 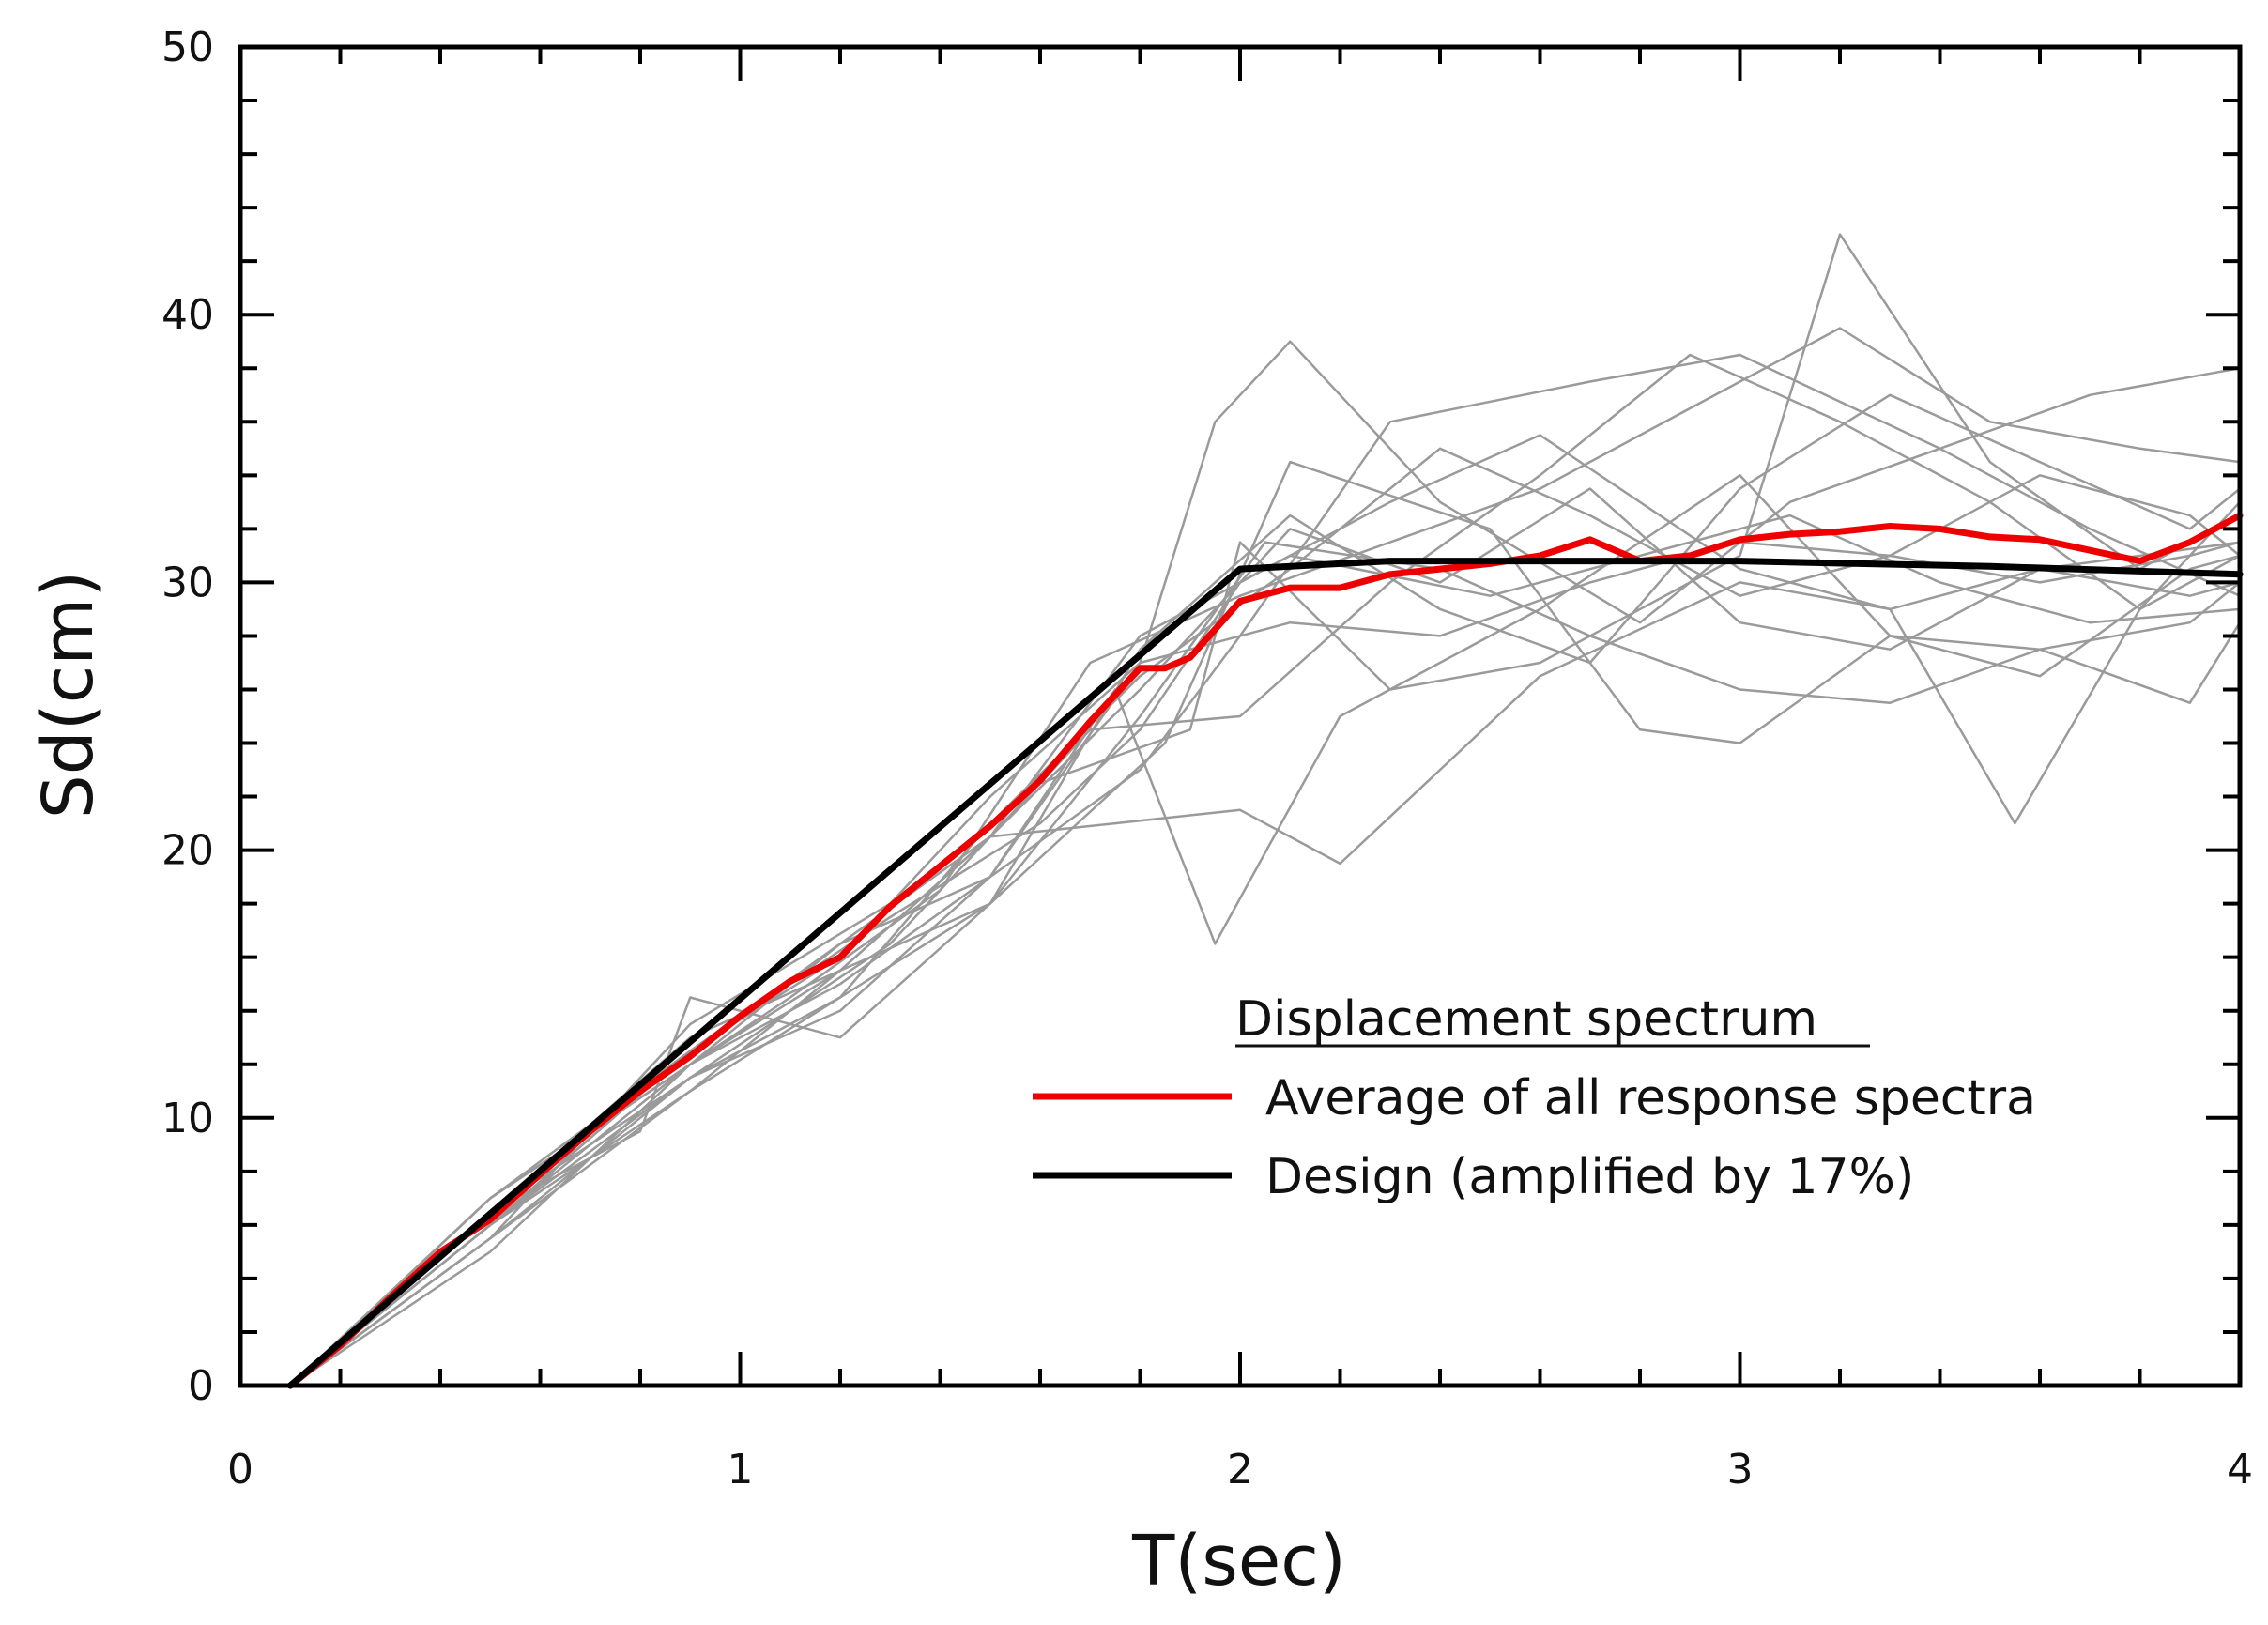 What do you see at coordinates (1650, 1098) in the screenshot?
I see `legend-label-average: Average of all response spectra` at bounding box center [1650, 1098].